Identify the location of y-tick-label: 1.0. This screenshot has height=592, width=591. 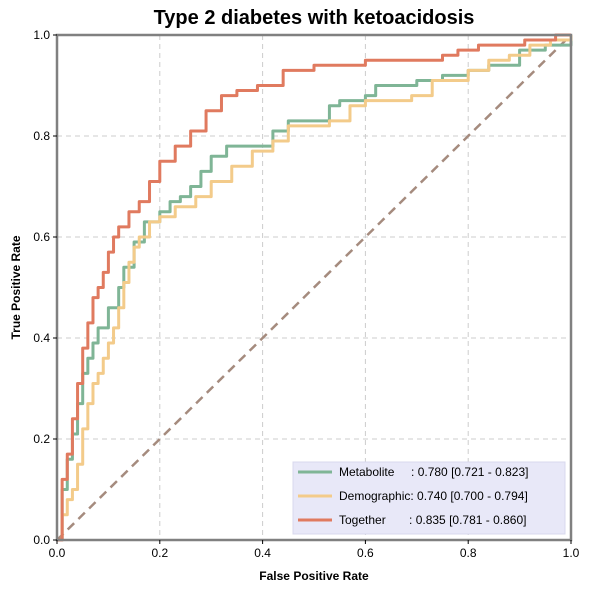
(41, 35).